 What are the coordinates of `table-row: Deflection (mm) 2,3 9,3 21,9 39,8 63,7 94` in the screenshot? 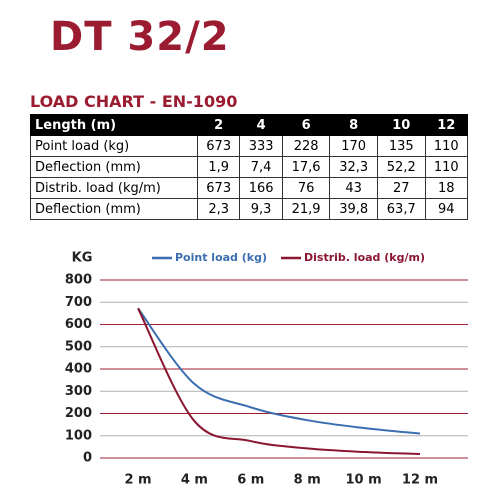 It's located at (249, 209).